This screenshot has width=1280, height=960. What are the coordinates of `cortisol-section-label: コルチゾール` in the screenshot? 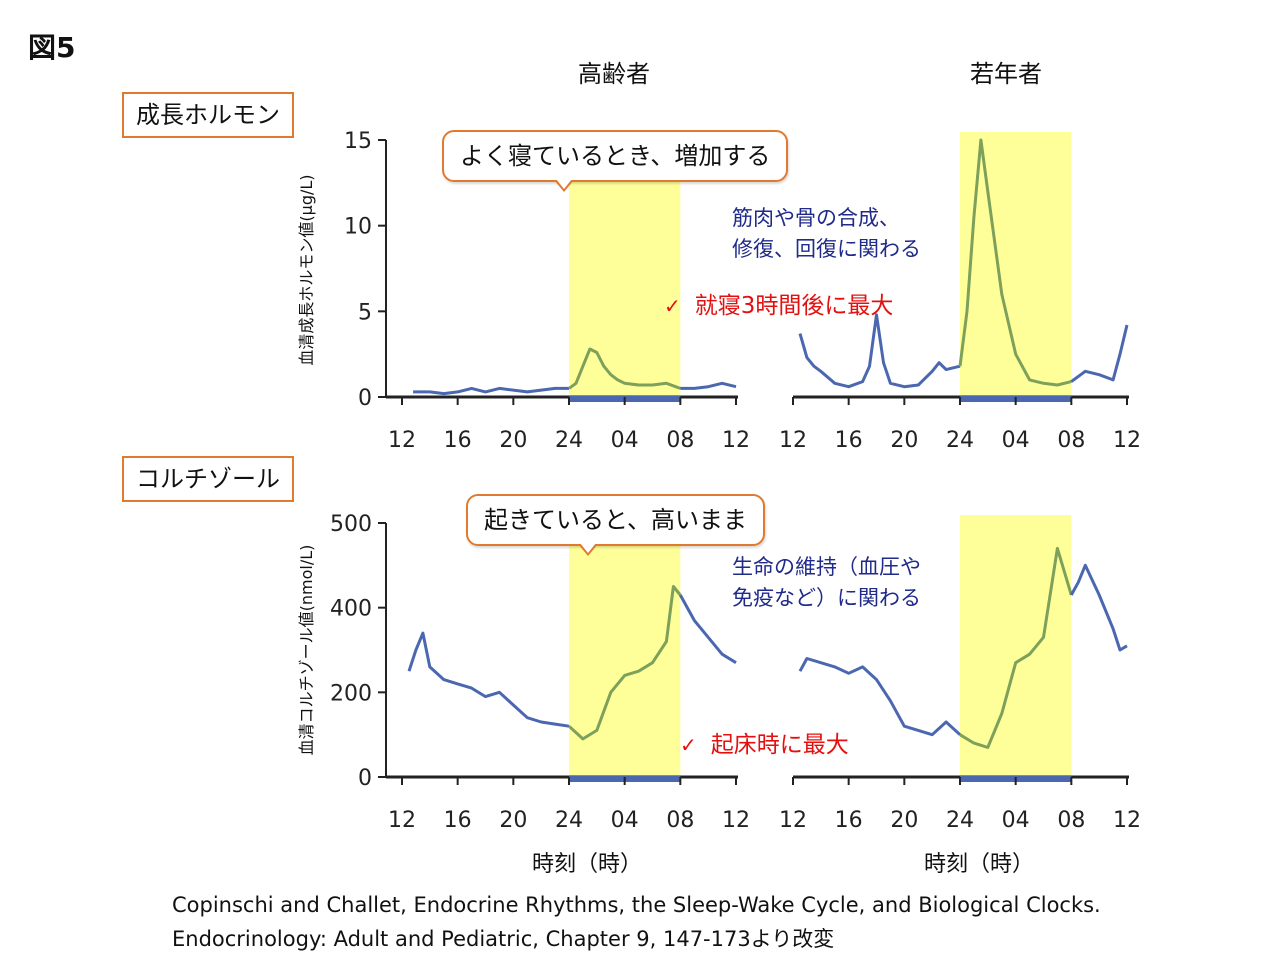 It's located at (208, 479).